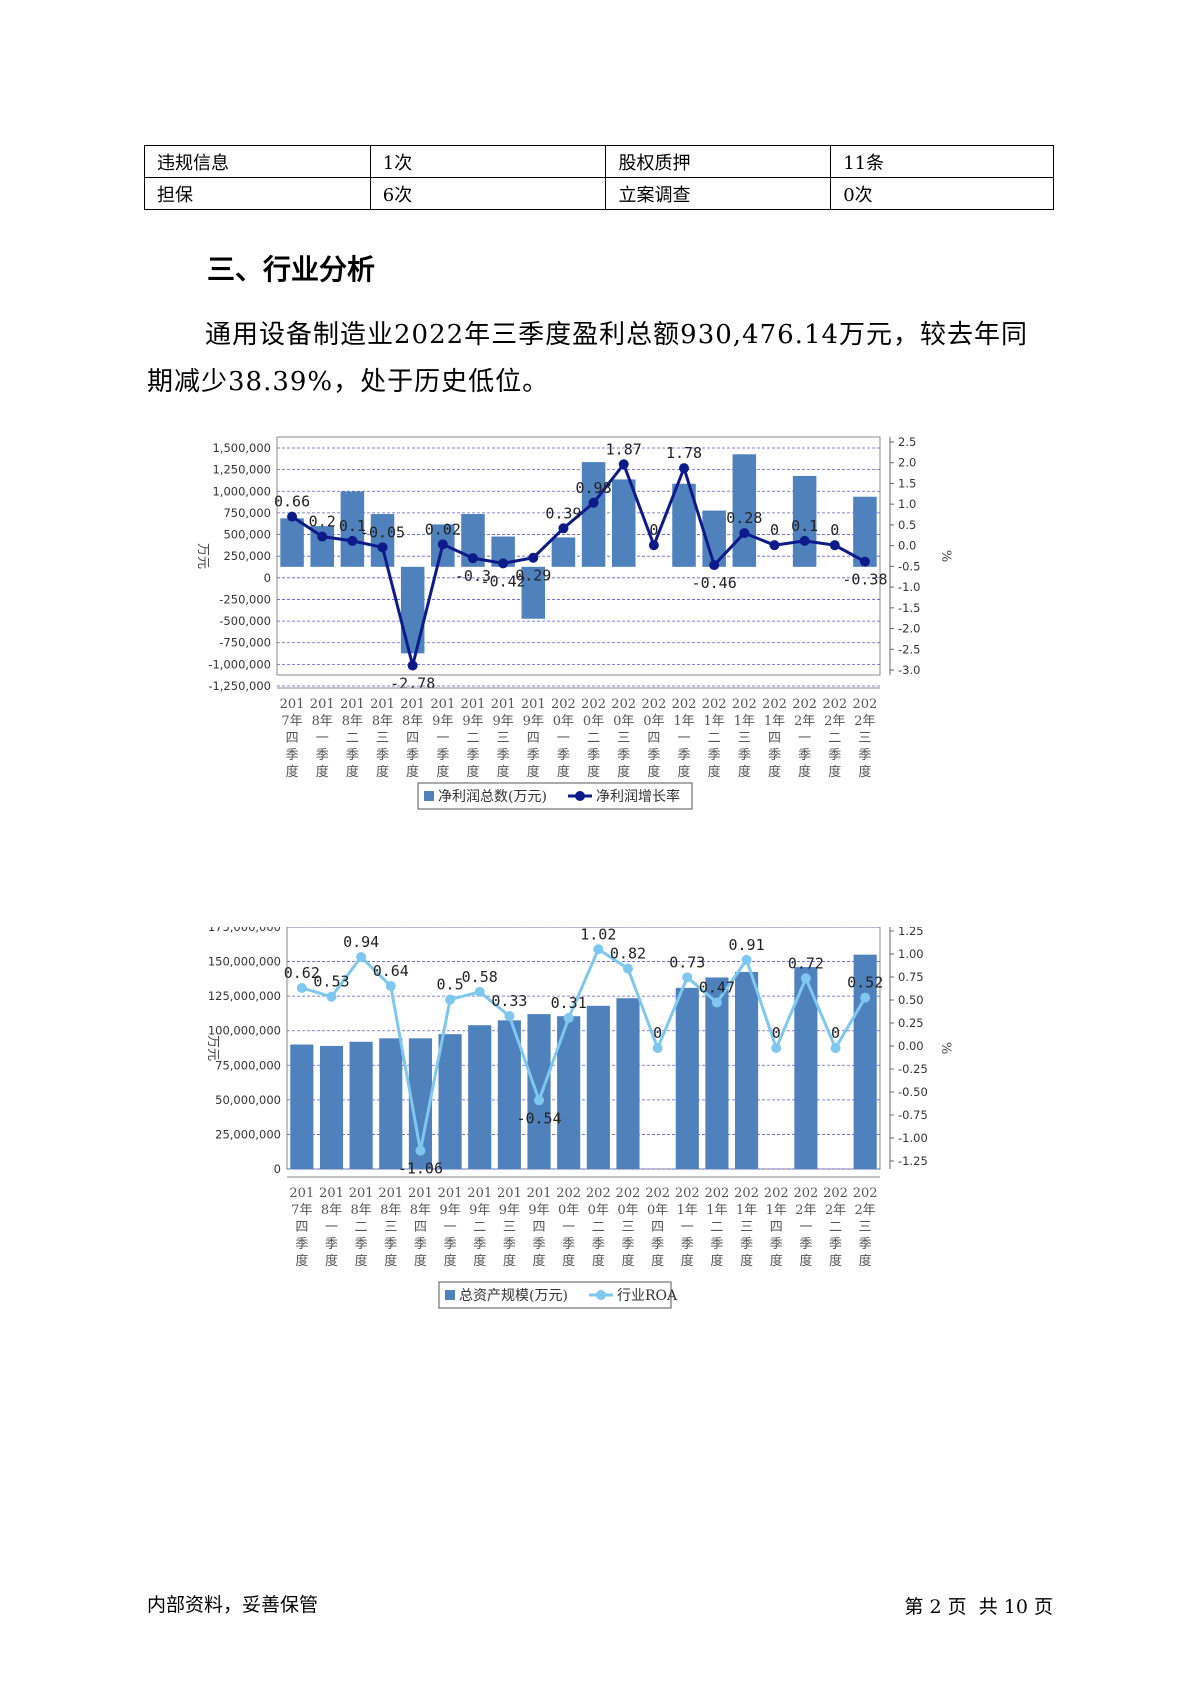 This screenshot has width=1191, height=1684. What do you see at coordinates (624, 449) in the screenshot?
I see `data-label: 1.87` at bounding box center [624, 449].